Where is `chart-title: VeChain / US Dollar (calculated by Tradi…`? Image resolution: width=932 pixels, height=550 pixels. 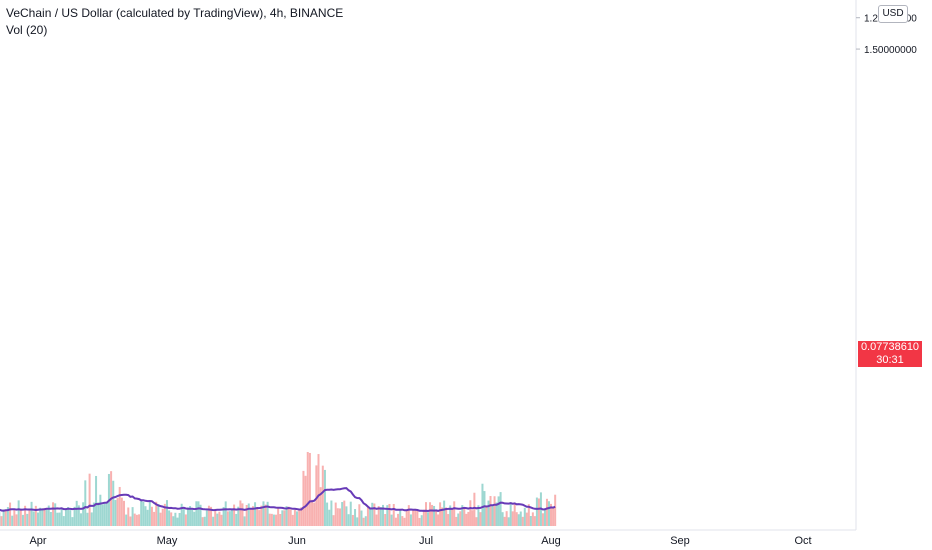 chart-title: VeChain / US Dollar (calculated by Tradi… is located at coordinates (175, 13).